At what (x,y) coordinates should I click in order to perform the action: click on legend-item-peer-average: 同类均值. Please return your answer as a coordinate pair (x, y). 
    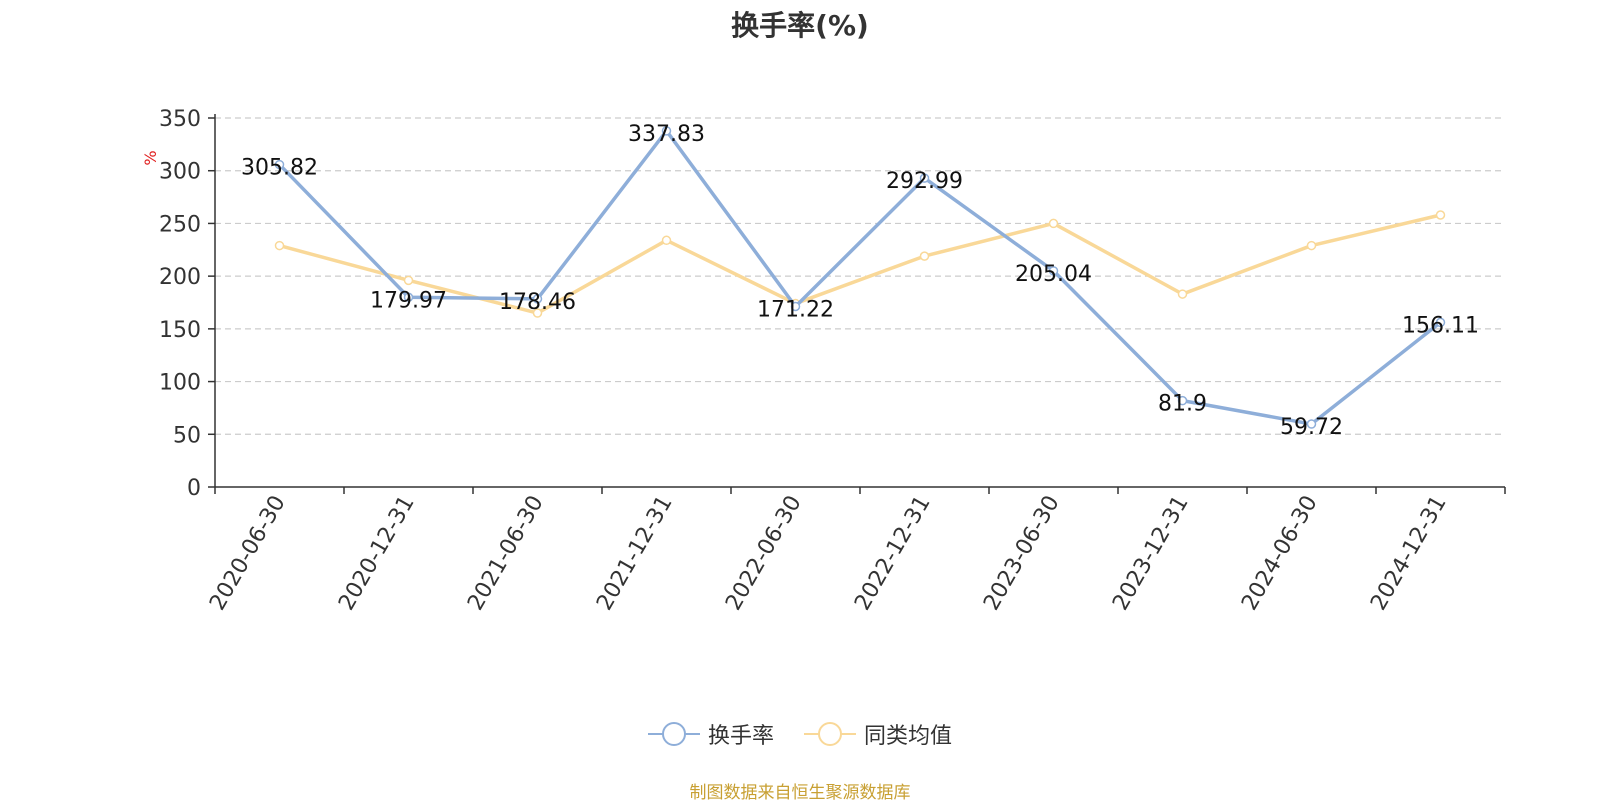
    Looking at the image, I should click on (878, 734).